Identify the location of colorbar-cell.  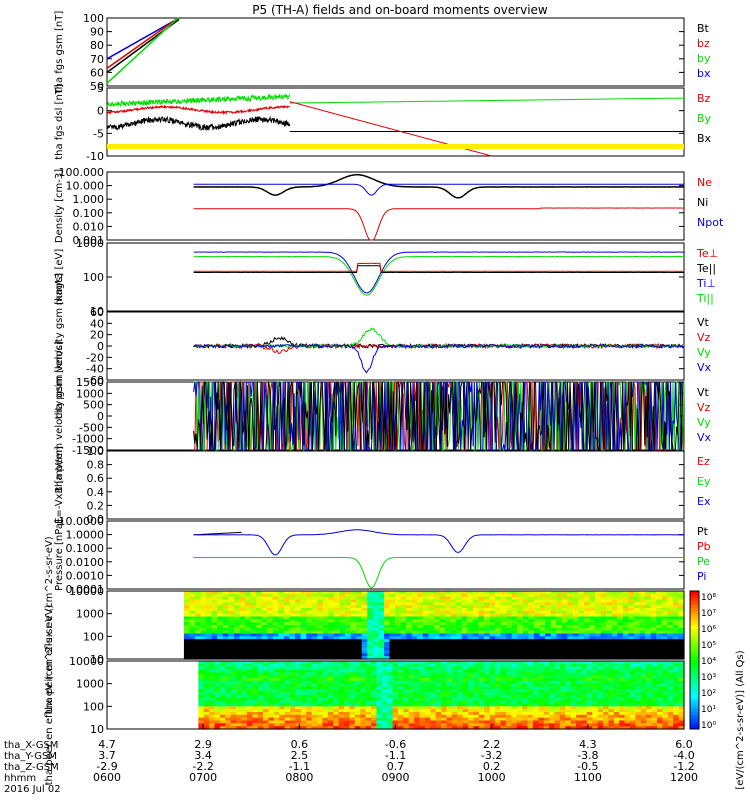
(694, 720).